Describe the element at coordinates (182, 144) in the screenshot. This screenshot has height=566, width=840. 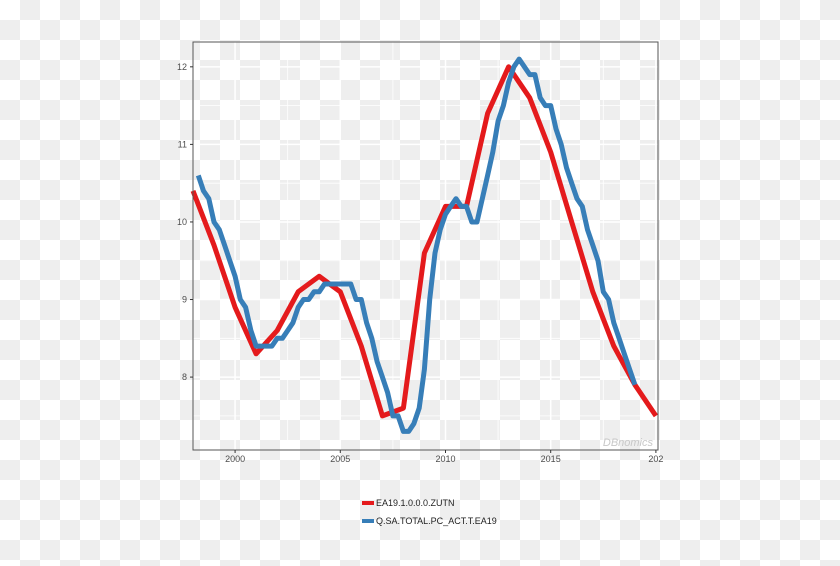
I see `y-tick-label: 11` at that location.